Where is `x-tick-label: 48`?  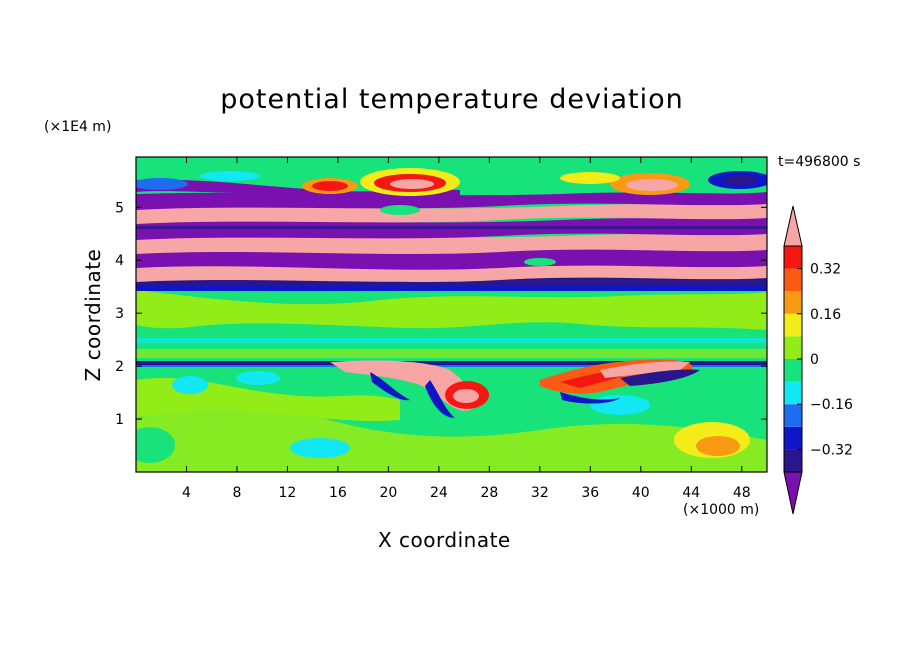
x-tick-label: 48 is located at coordinates (742, 493).